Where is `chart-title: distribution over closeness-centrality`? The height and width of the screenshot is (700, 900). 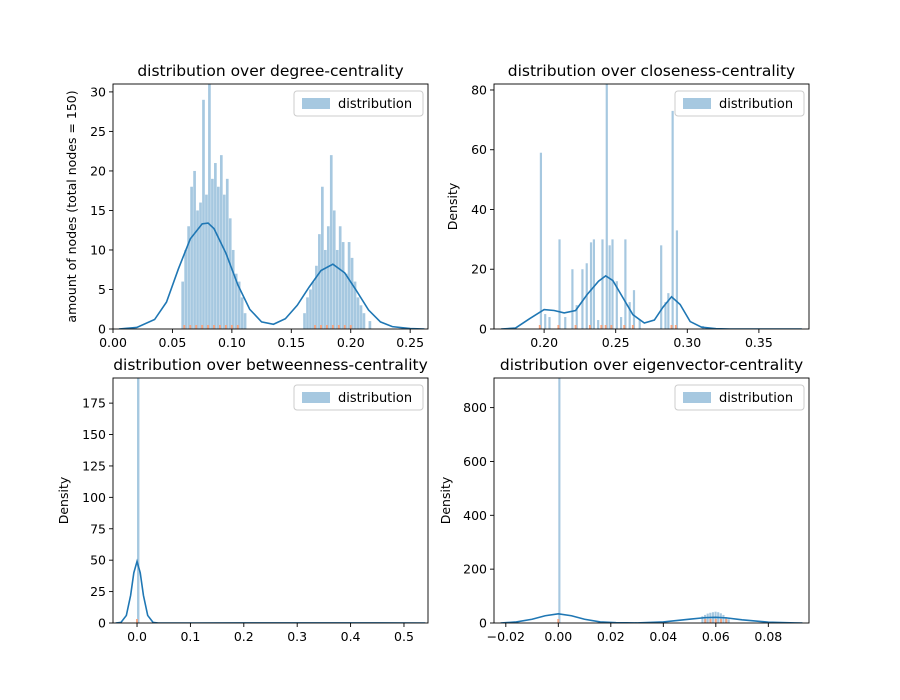 chart-title: distribution over closeness-centrality is located at coordinates (651, 71).